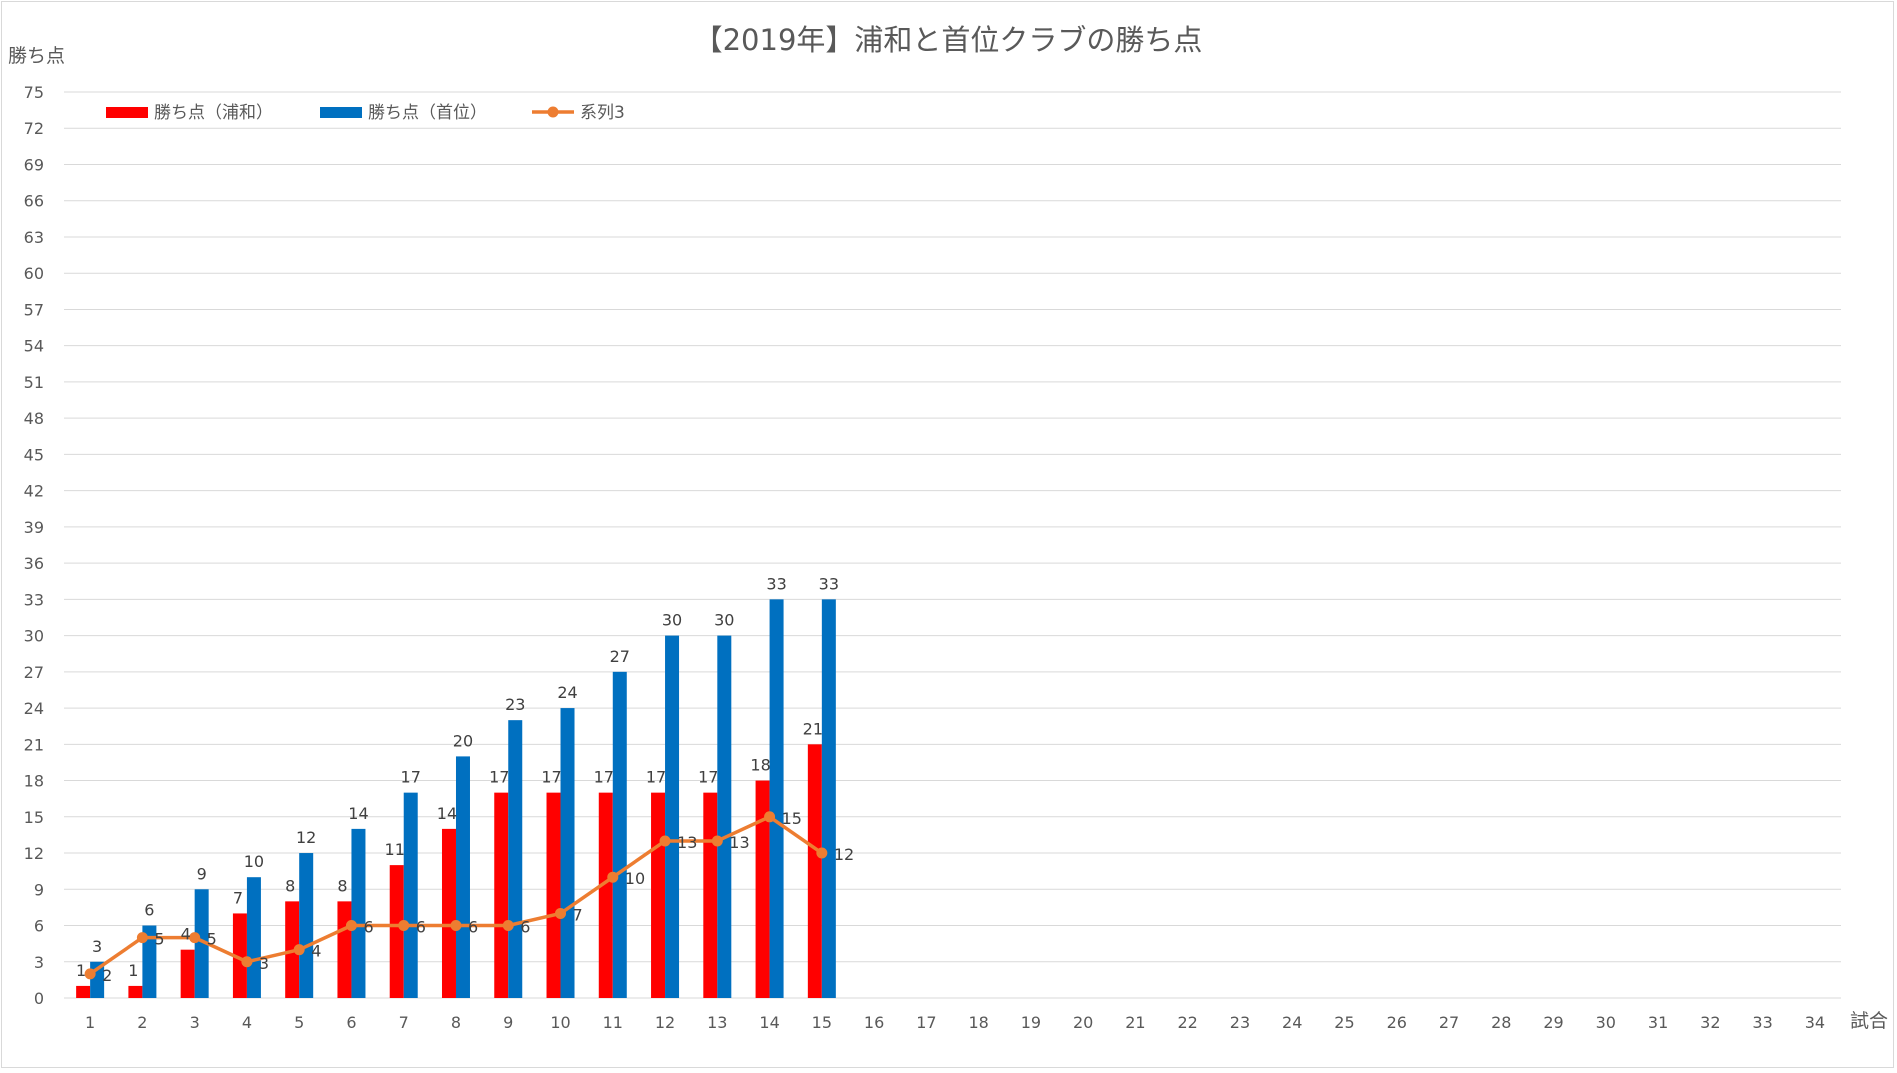 The height and width of the screenshot is (1073, 1897). Describe the element at coordinates (463, 740) in the screenshot. I see `data-label: 20` at that location.